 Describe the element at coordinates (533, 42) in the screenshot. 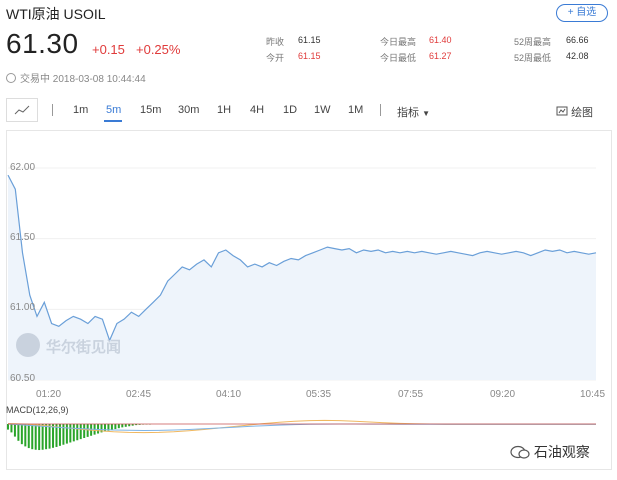

I see `w52-high-label: 52周最高` at that location.